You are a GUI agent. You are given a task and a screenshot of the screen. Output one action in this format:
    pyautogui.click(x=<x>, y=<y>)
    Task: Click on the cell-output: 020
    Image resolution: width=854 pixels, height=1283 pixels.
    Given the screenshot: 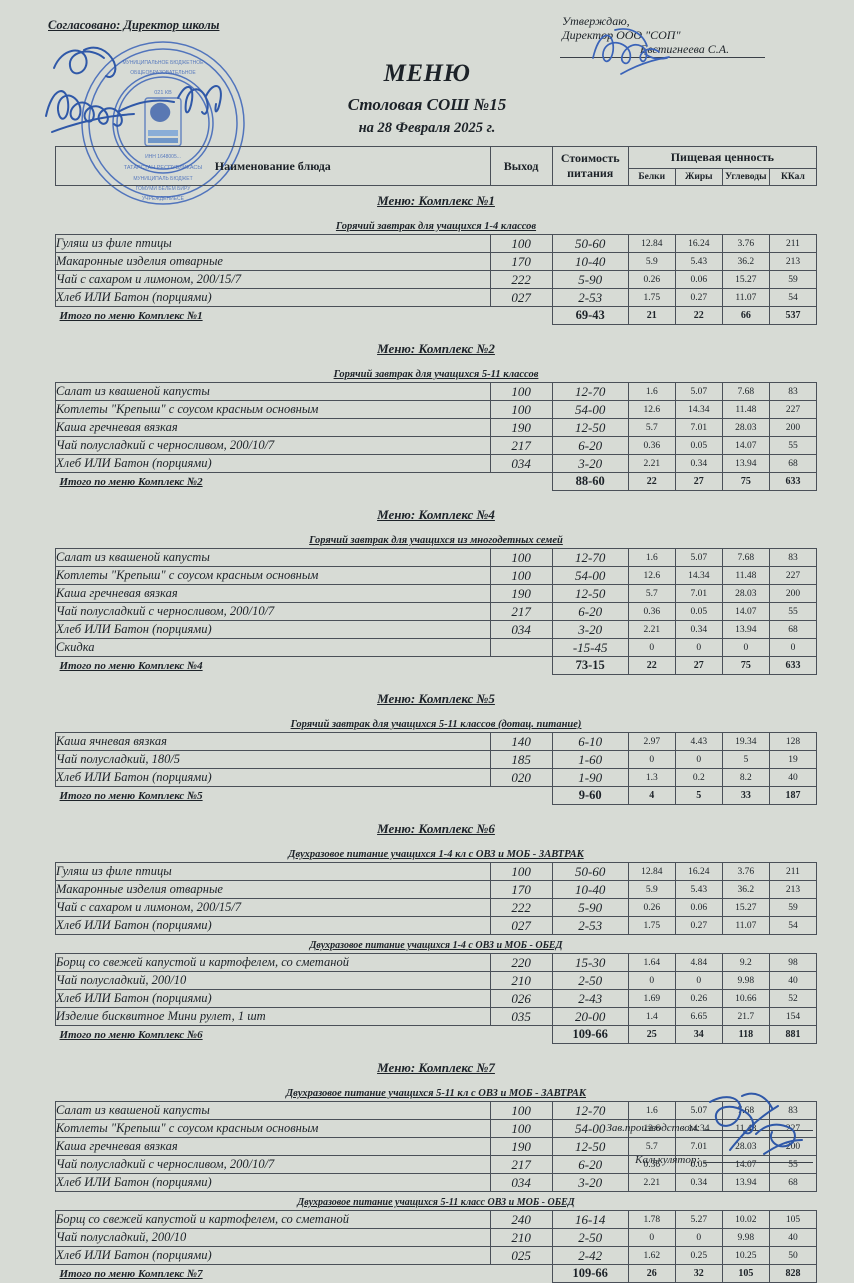 What is the action you would take?
    pyautogui.click(x=521, y=777)
    